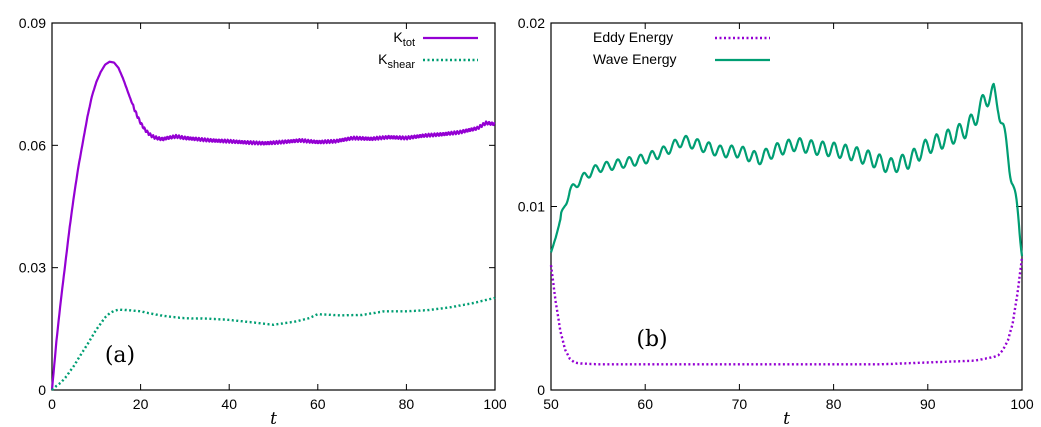 The width and height of the screenshot is (1041, 427). Describe the element at coordinates (635, 59) in the screenshot. I see `legend-label-1: Wave Energy` at that location.